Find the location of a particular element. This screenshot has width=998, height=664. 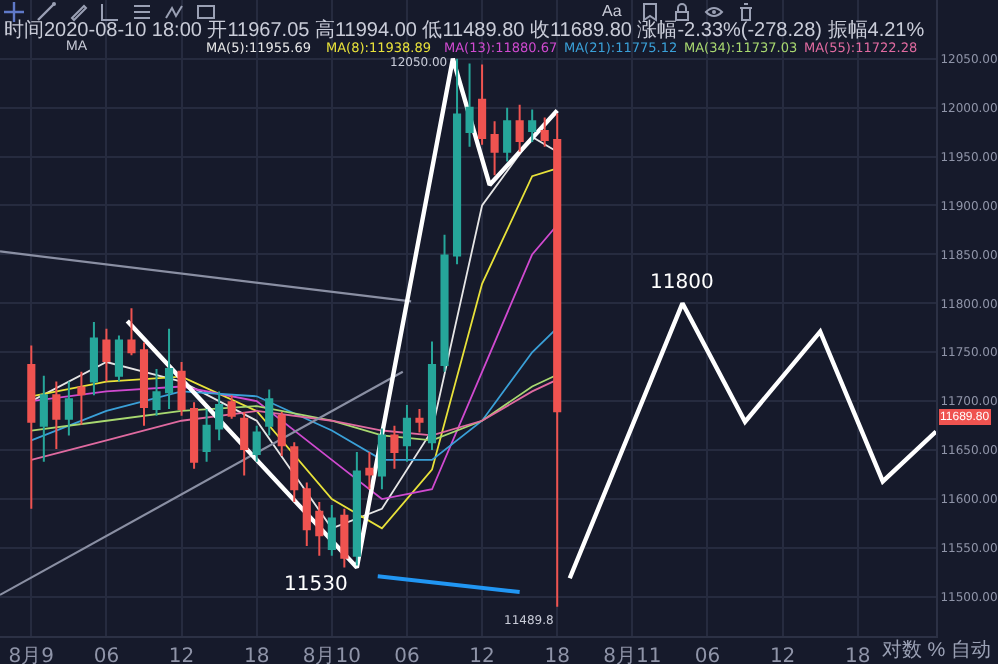

text: 对数 % 自动 is located at coordinates (936, 650).